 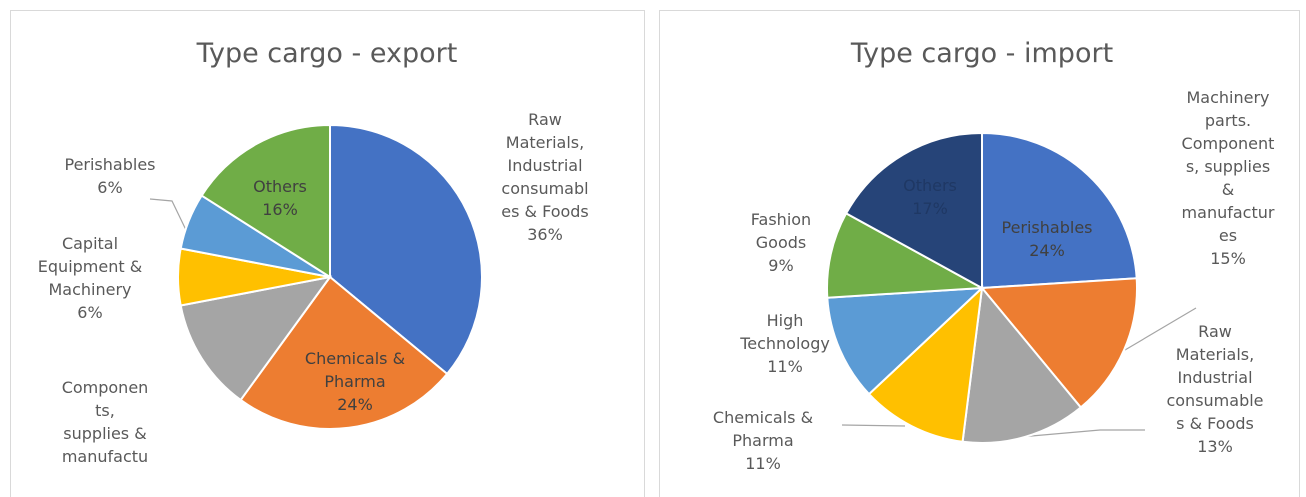 What do you see at coordinates (90, 266) in the screenshot?
I see `category-label: Capital Equipment & Machinery` at bounding box center [90, 266].